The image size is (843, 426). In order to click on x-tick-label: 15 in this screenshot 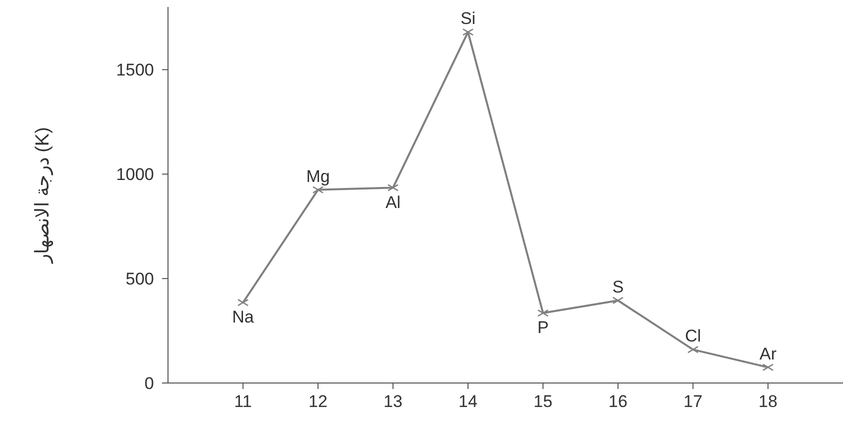, I will do `click(543, 402)`.